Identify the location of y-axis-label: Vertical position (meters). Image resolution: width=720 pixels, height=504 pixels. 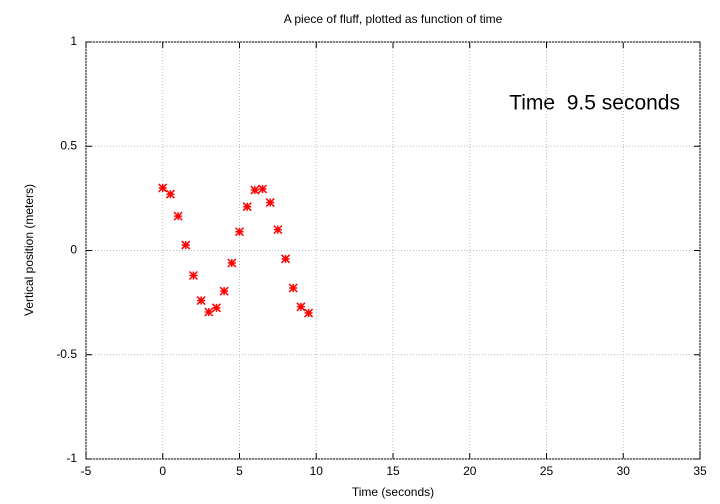
(29, 250).